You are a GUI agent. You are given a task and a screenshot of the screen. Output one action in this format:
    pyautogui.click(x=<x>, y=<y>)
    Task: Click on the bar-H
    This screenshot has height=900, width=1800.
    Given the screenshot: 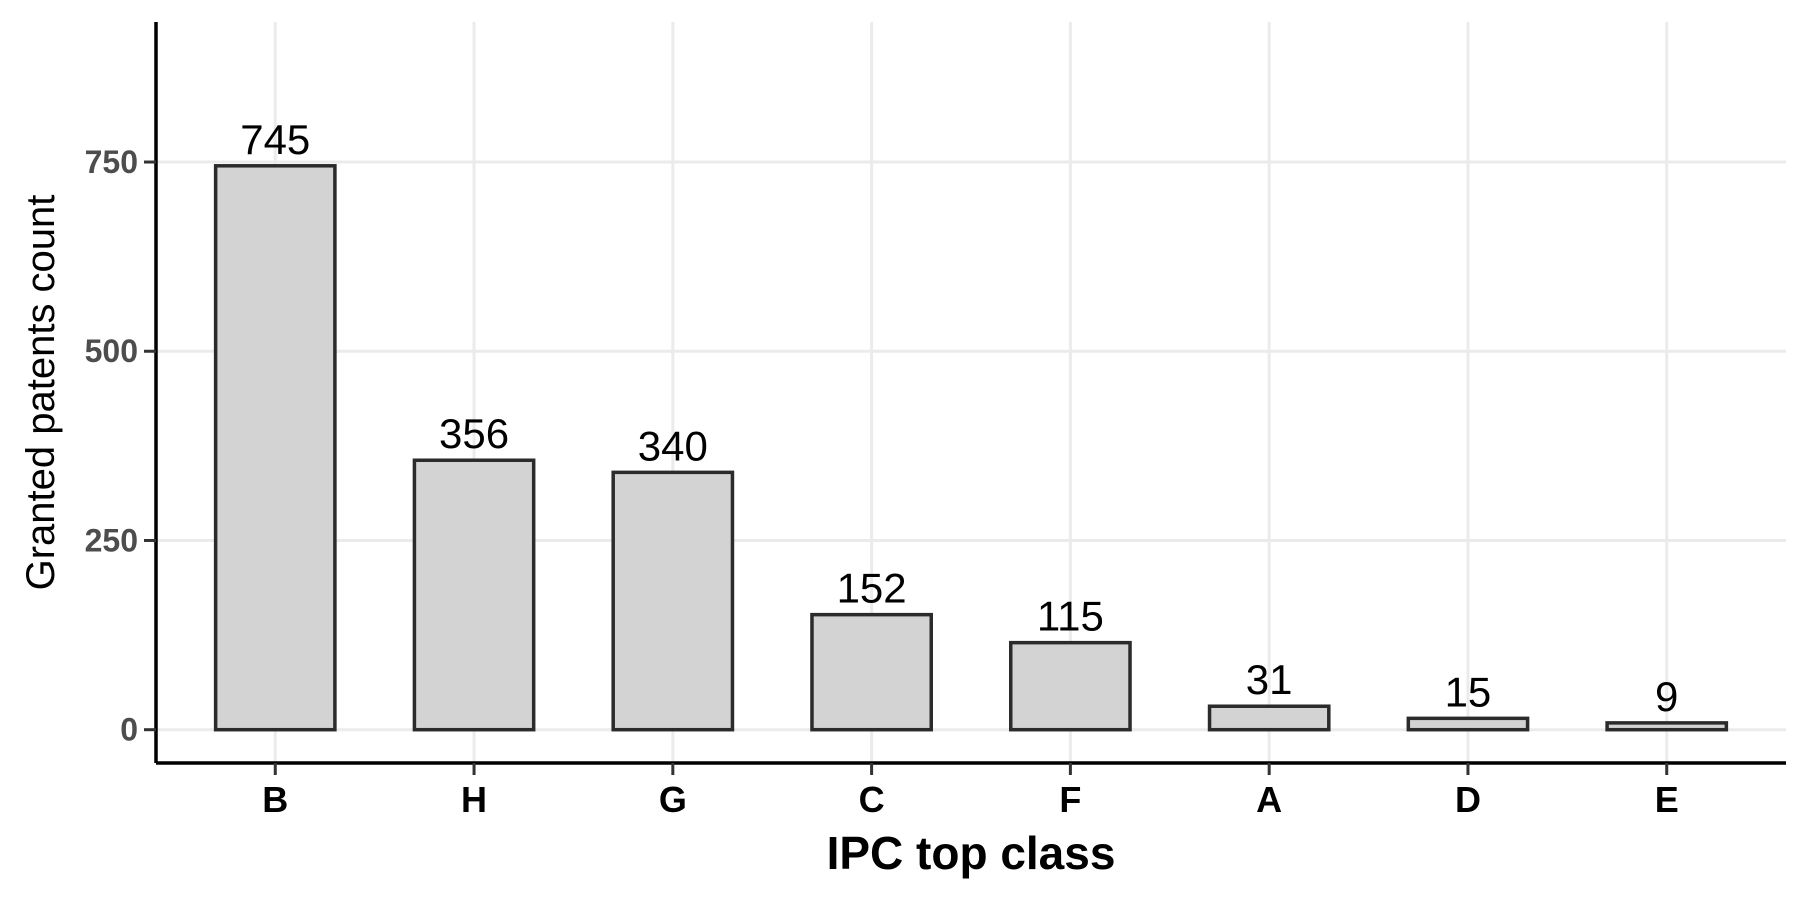 What is the action you would take?
    pyautogui.click(x=474, y=595)
    